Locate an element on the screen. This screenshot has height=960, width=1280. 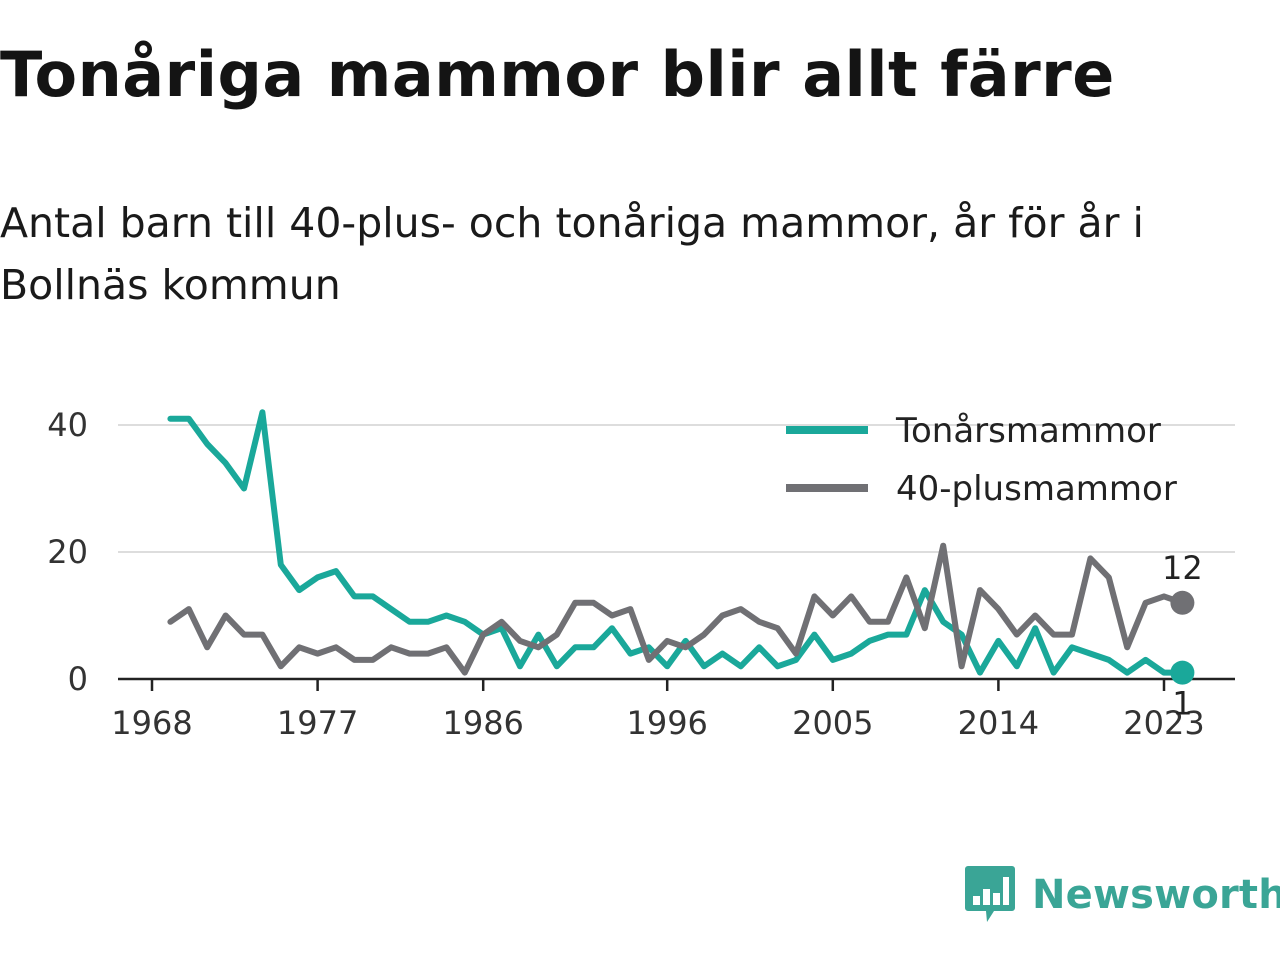
x-tick-label-1986: 1986 is located at coordinates (482, 723).